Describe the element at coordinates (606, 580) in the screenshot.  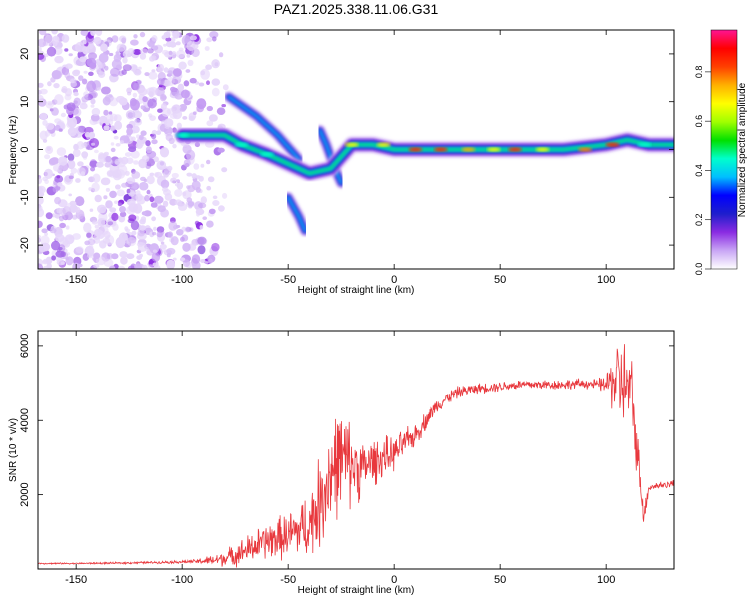
I see `x-tick-label: 100` at that location.